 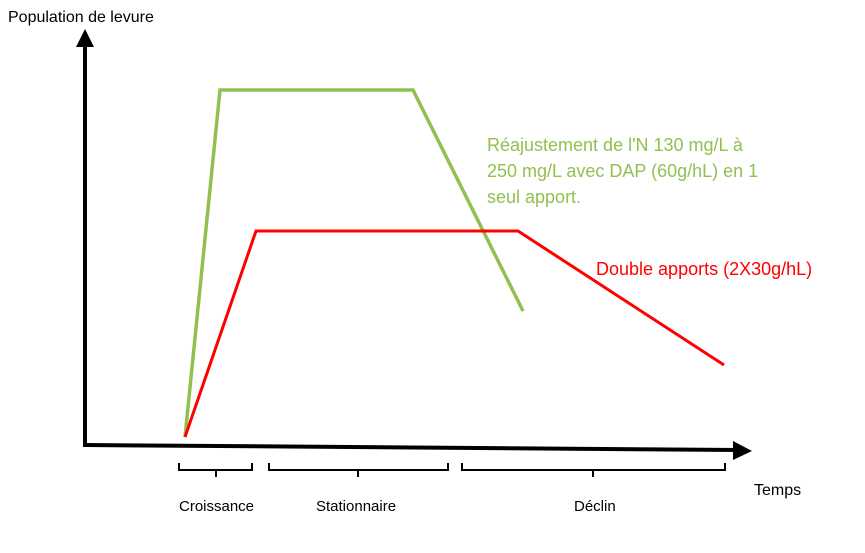 What do you see at coordinates (623, 171) in the screenshot?
I see `annotation-single-line-2: 250 mg/L avec DAP (60g/hL) en 1` at bounding box center [623, 171].